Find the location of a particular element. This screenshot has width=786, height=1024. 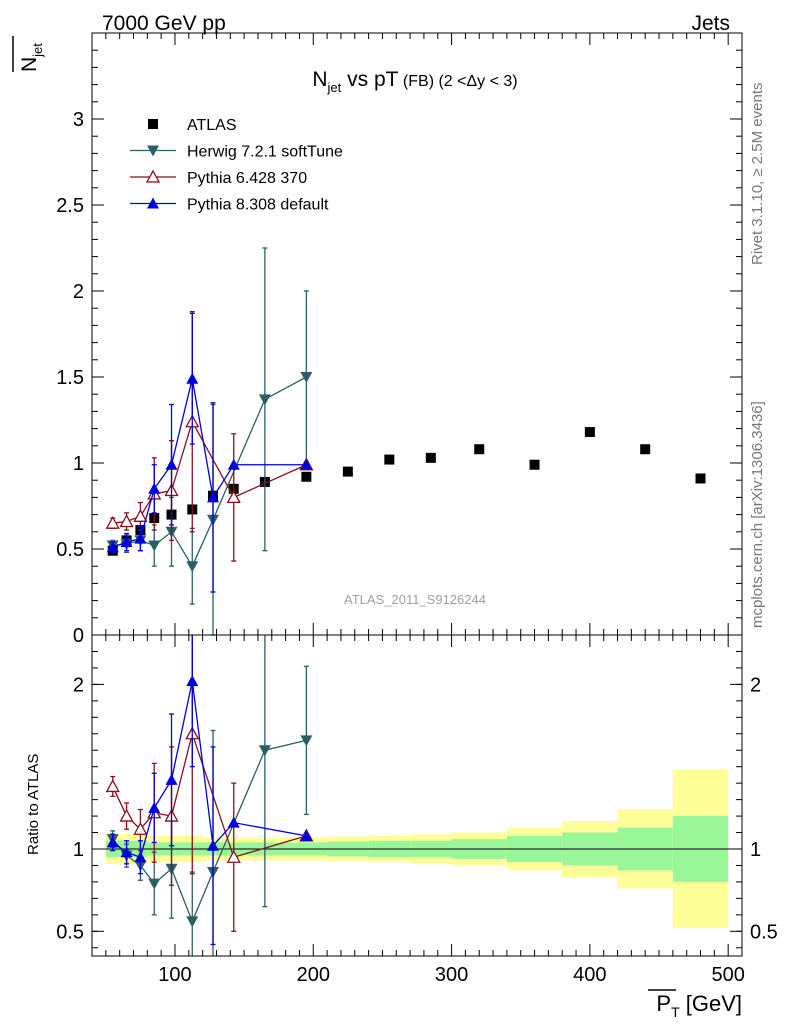

legend-atlas-label: ATLAS is located at coordinates (212, 125).